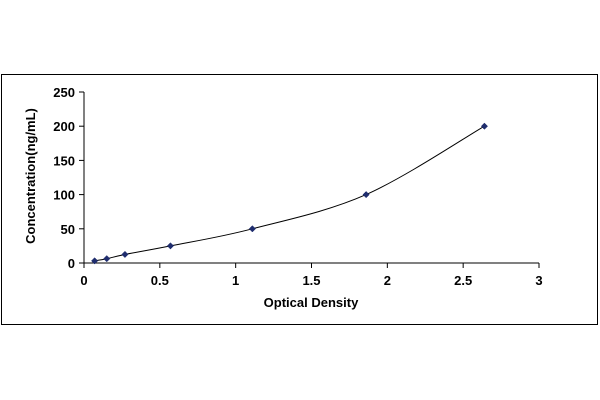 This screenshot has width=600, height=400. What do you see at coordinates (71, 263) in the screenshot?
I see `y-tick-label: 0` at bounding box center [71, 263].